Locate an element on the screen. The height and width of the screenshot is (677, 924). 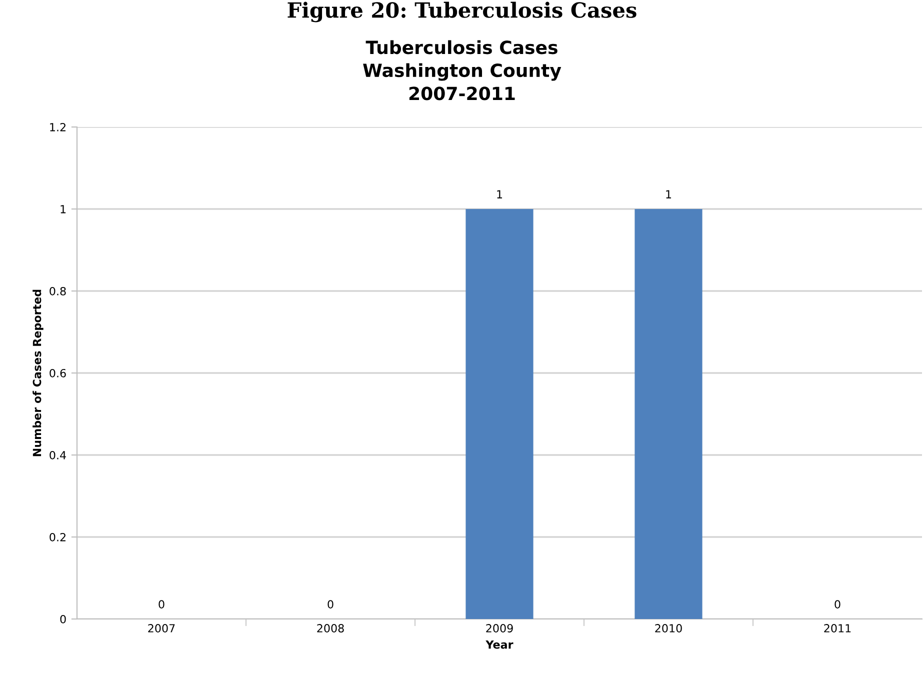
x-tick-label: 2007 is located at coordinates (161, 628).